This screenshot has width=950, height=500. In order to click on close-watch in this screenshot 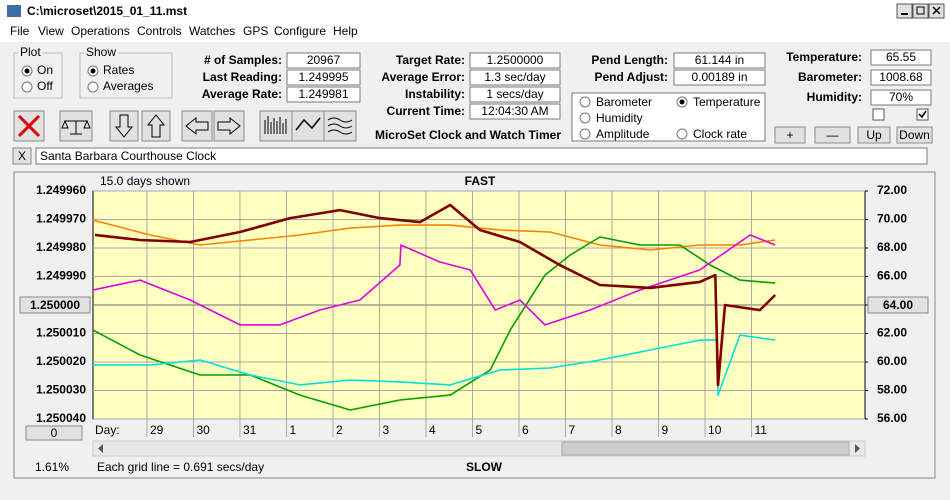, I will do `click(22, 156)`.